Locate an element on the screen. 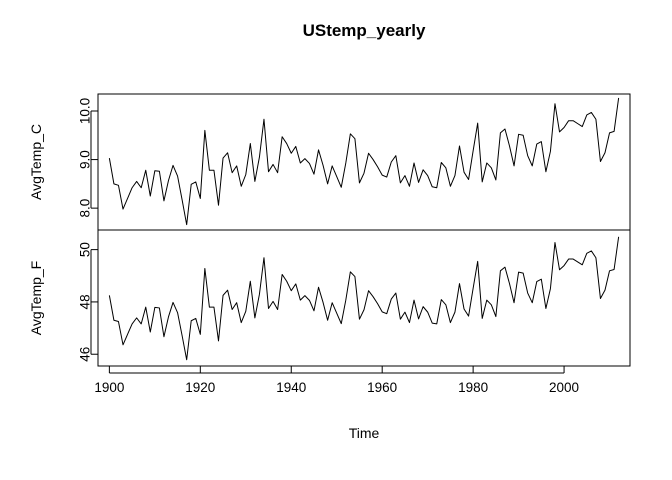 This screenshot has width=672, height=480. x-tick-label: 1900 is located at coordinates (109, 387).